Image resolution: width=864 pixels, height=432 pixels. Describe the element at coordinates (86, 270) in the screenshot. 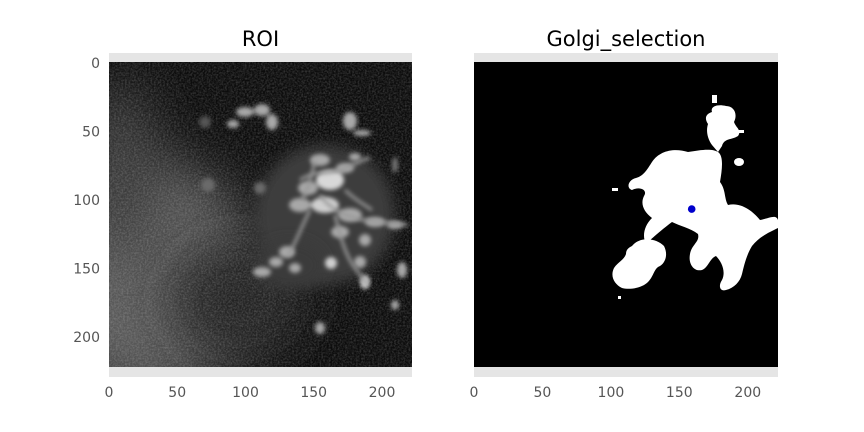

I see `roi-y-tick-label: 150` at that location.